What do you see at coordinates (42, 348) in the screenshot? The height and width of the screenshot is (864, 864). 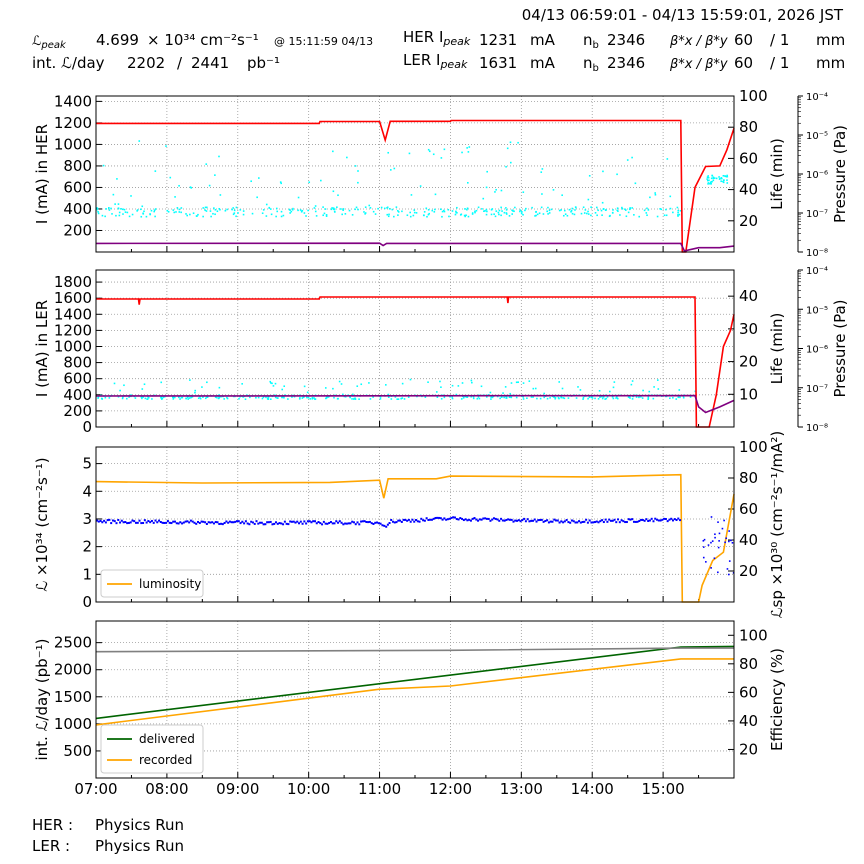 I see `y-axis-label: I (mA) in LER` at bounding box center [42, 348].